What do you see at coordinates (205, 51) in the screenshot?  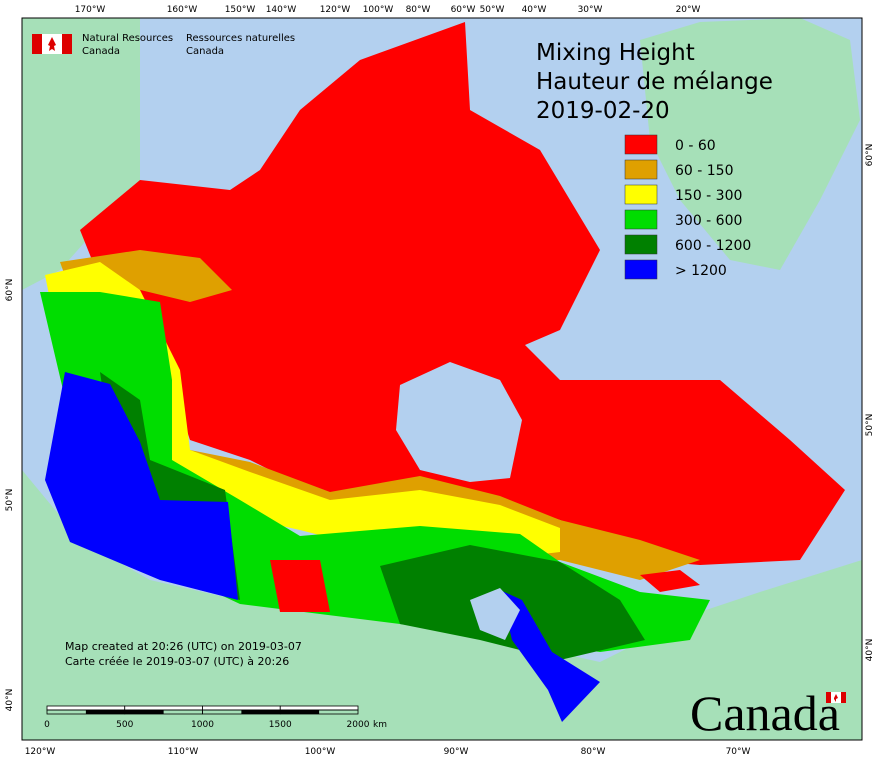 I see `agency-fr: Canada` at bounding box center [205, 51].